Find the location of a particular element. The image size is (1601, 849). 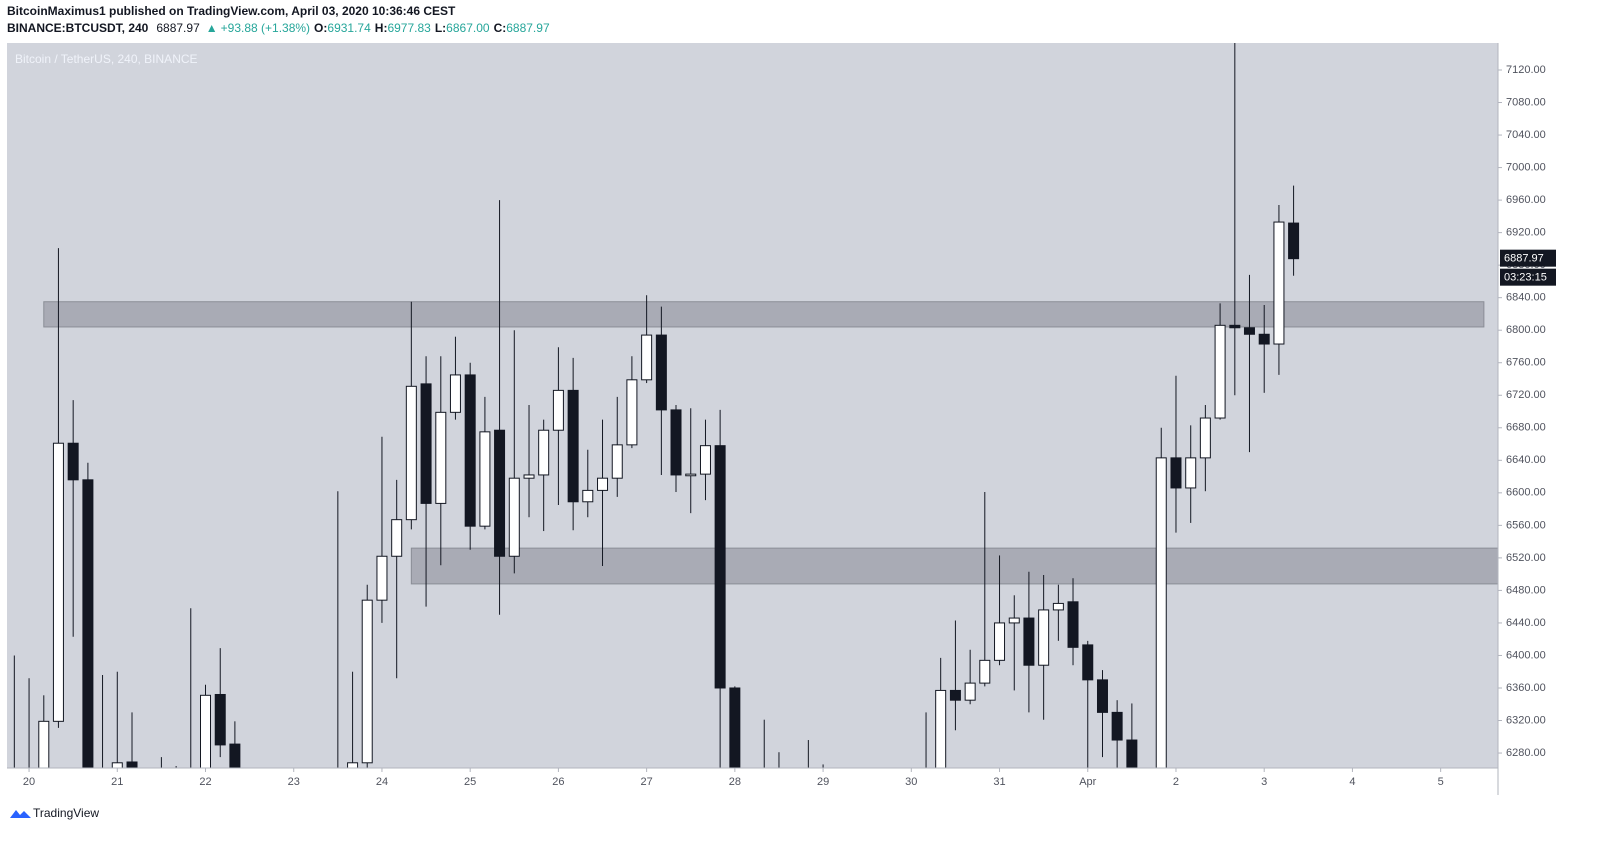

x-tick-label: 3 is located at coordinates (1264, 782).